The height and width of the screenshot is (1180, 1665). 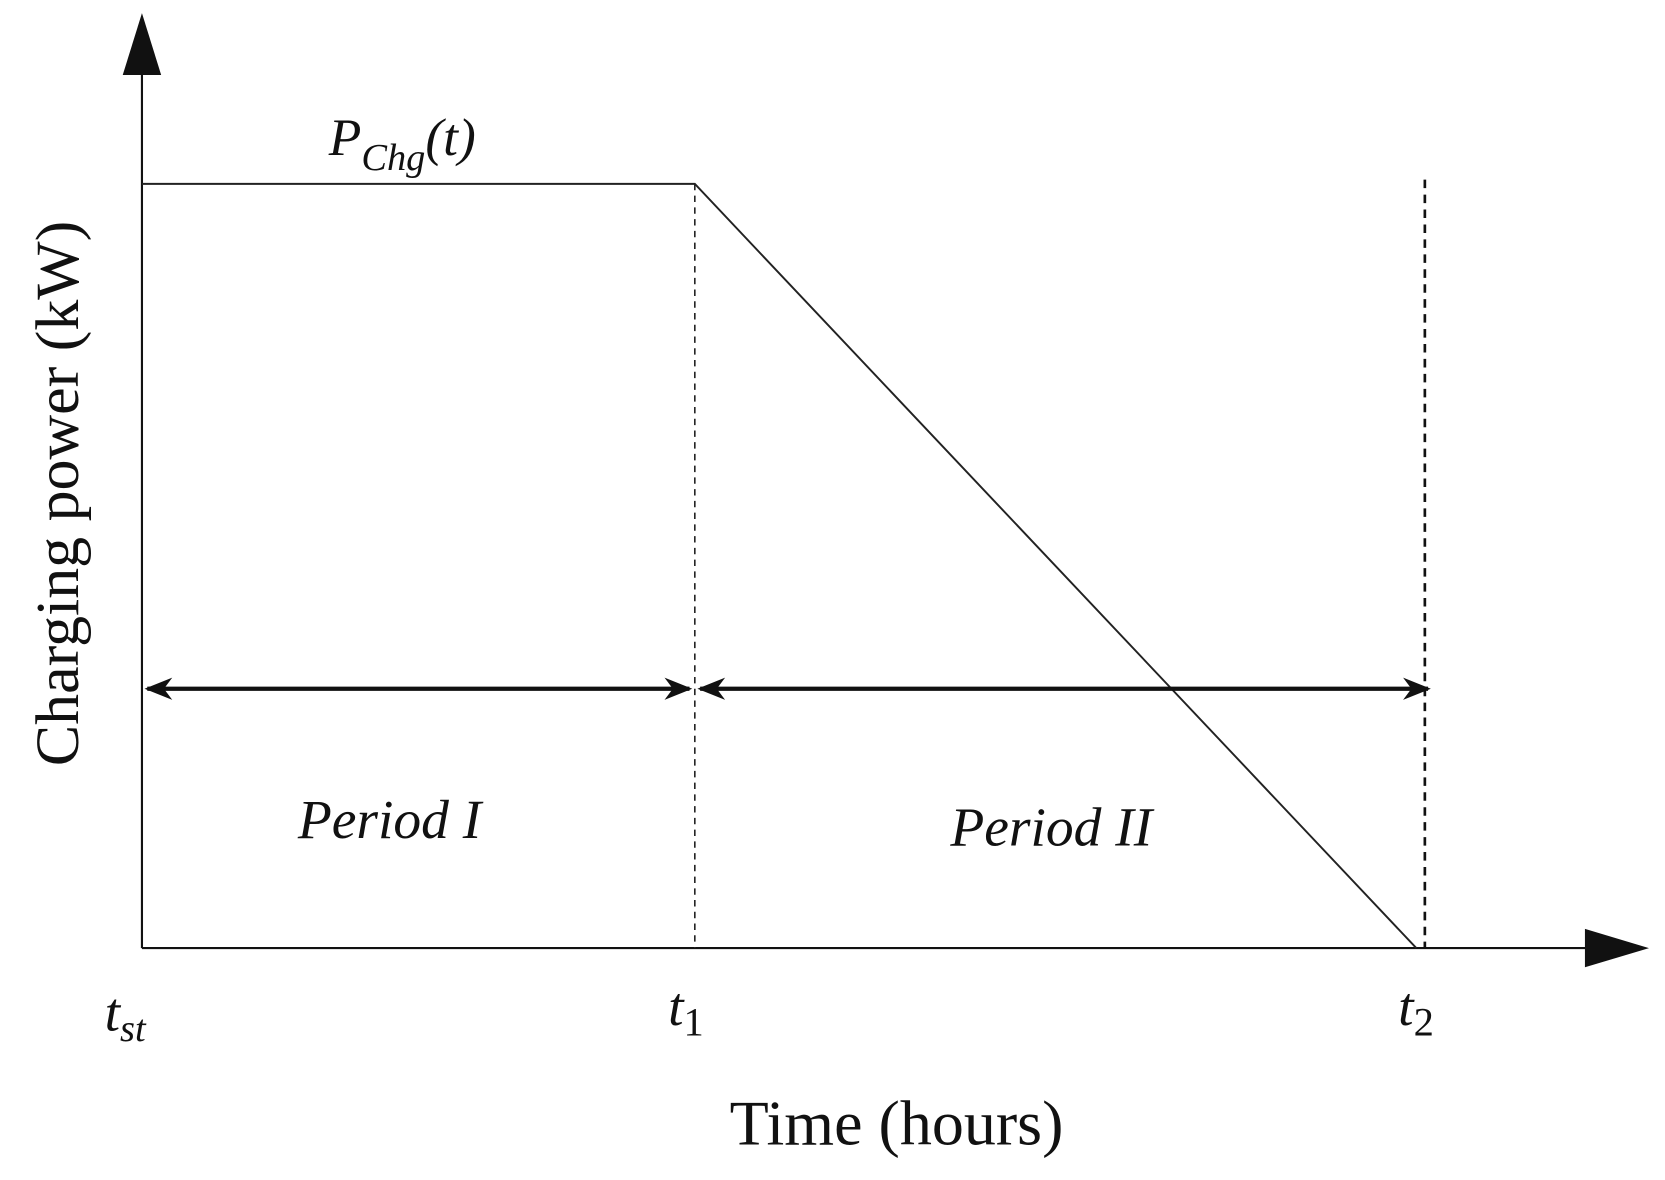 I want to click on time-mark: t1, so click(x=686, y=1011).